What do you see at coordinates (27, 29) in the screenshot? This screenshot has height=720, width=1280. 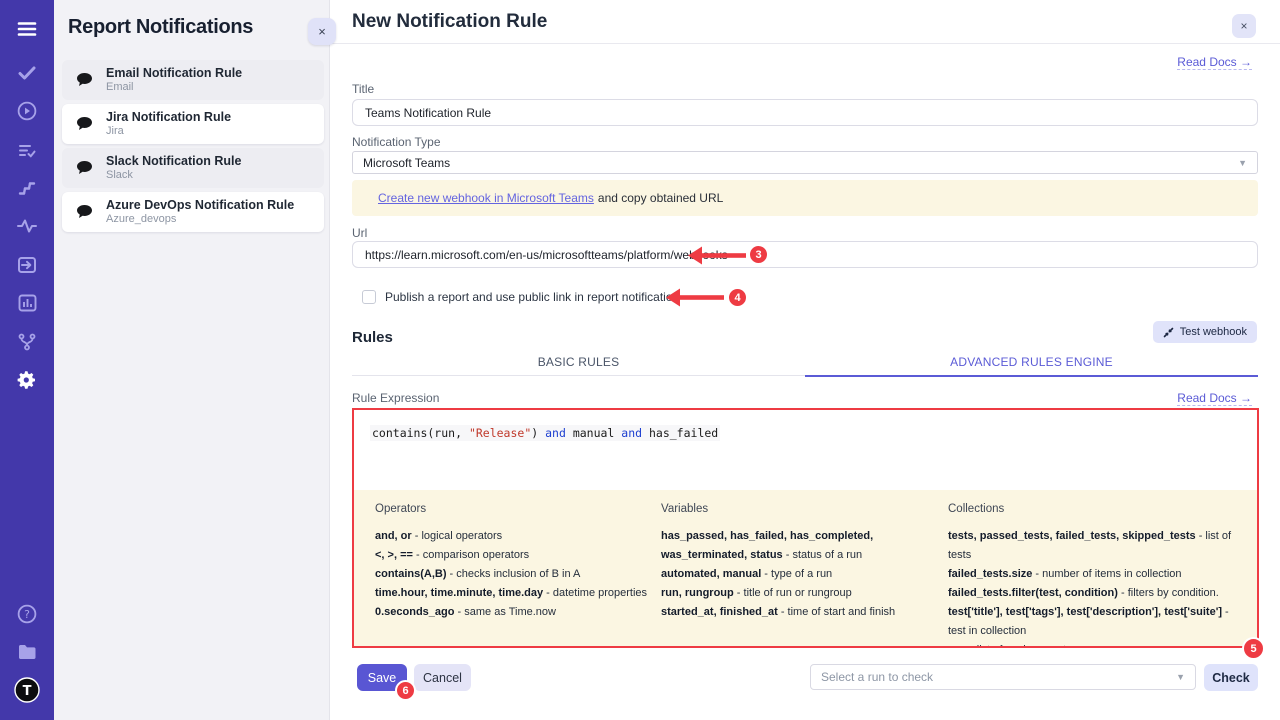 I see `menu-icon` at bounding box center [27, 29].